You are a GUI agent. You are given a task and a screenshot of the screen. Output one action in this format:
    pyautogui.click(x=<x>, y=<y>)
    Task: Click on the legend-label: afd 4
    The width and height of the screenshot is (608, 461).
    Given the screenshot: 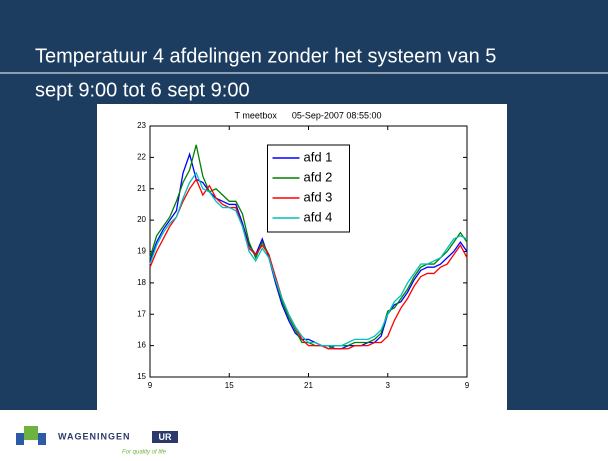 What is the action you would take?
    pyautogui.click(x=318, y=216)
    